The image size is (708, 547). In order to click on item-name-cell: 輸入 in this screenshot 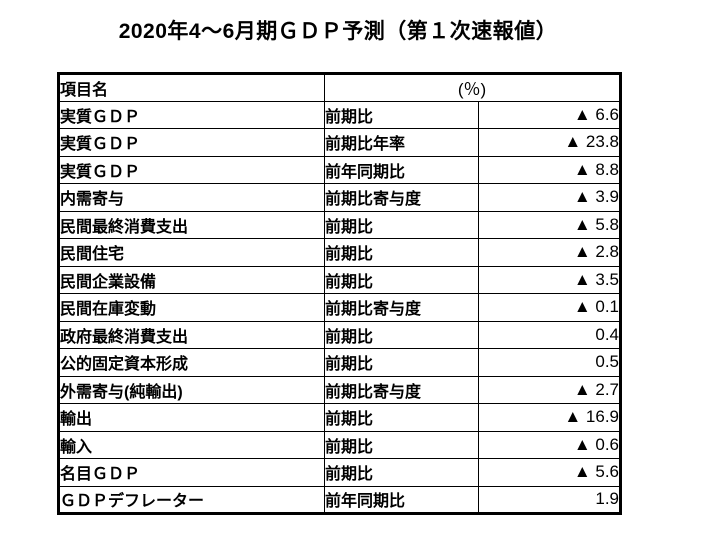, I will do `click(191, 444)`.